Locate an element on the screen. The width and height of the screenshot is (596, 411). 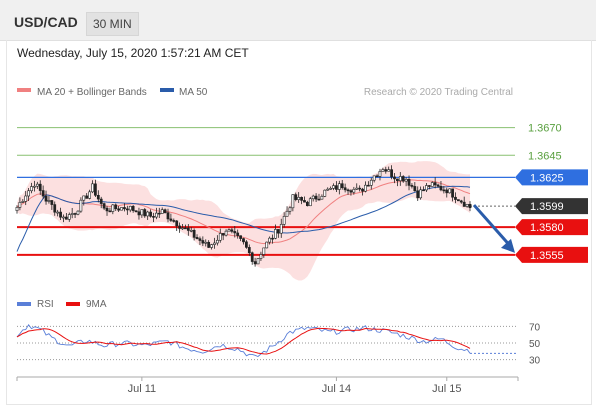
legend-swatch-ma20 is located at coordinates (24, 90).